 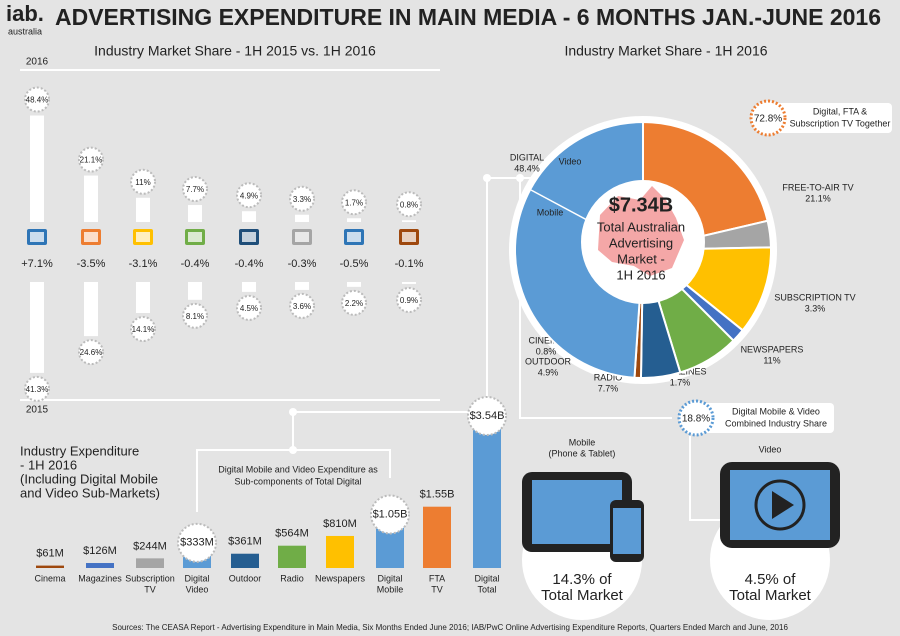 What do you see at coordinates (354, 264) in the screenshot?
I see `change-label: -0.5%` at bounding box center [354, 264].